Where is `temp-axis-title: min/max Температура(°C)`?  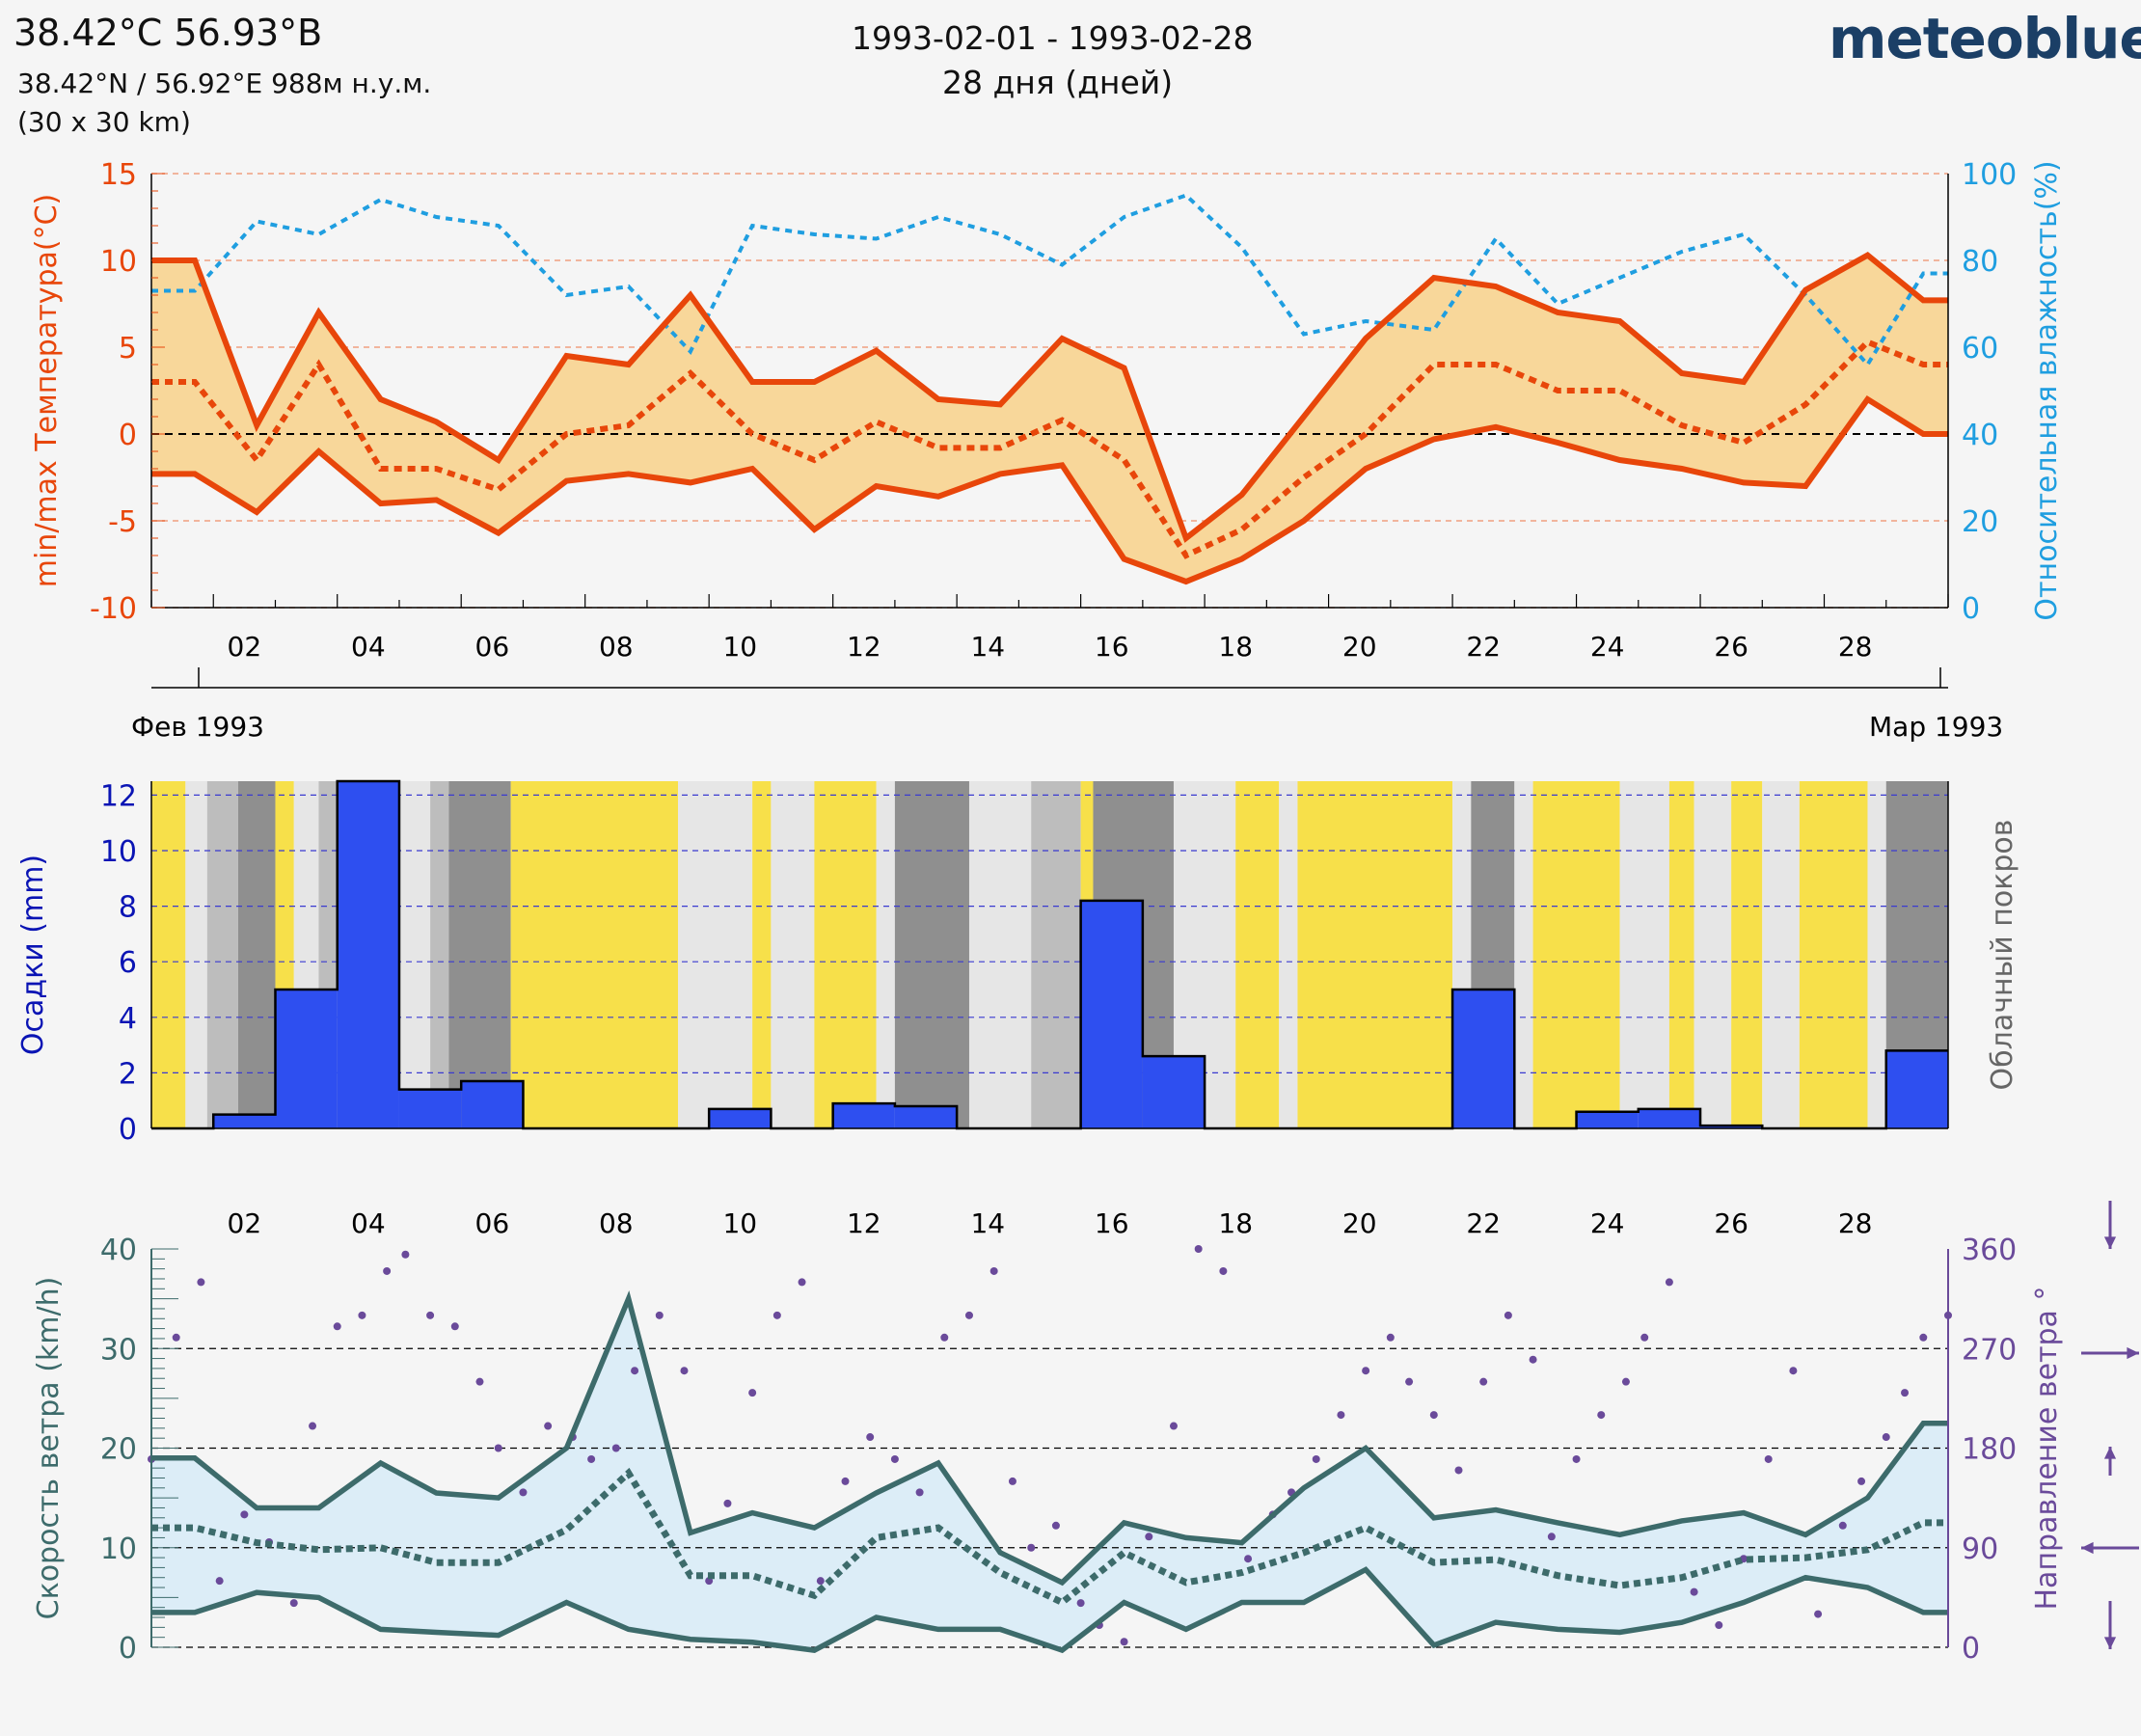
temp-axis-title: min/max Температура(°C) is located at coordinates (47, 391).